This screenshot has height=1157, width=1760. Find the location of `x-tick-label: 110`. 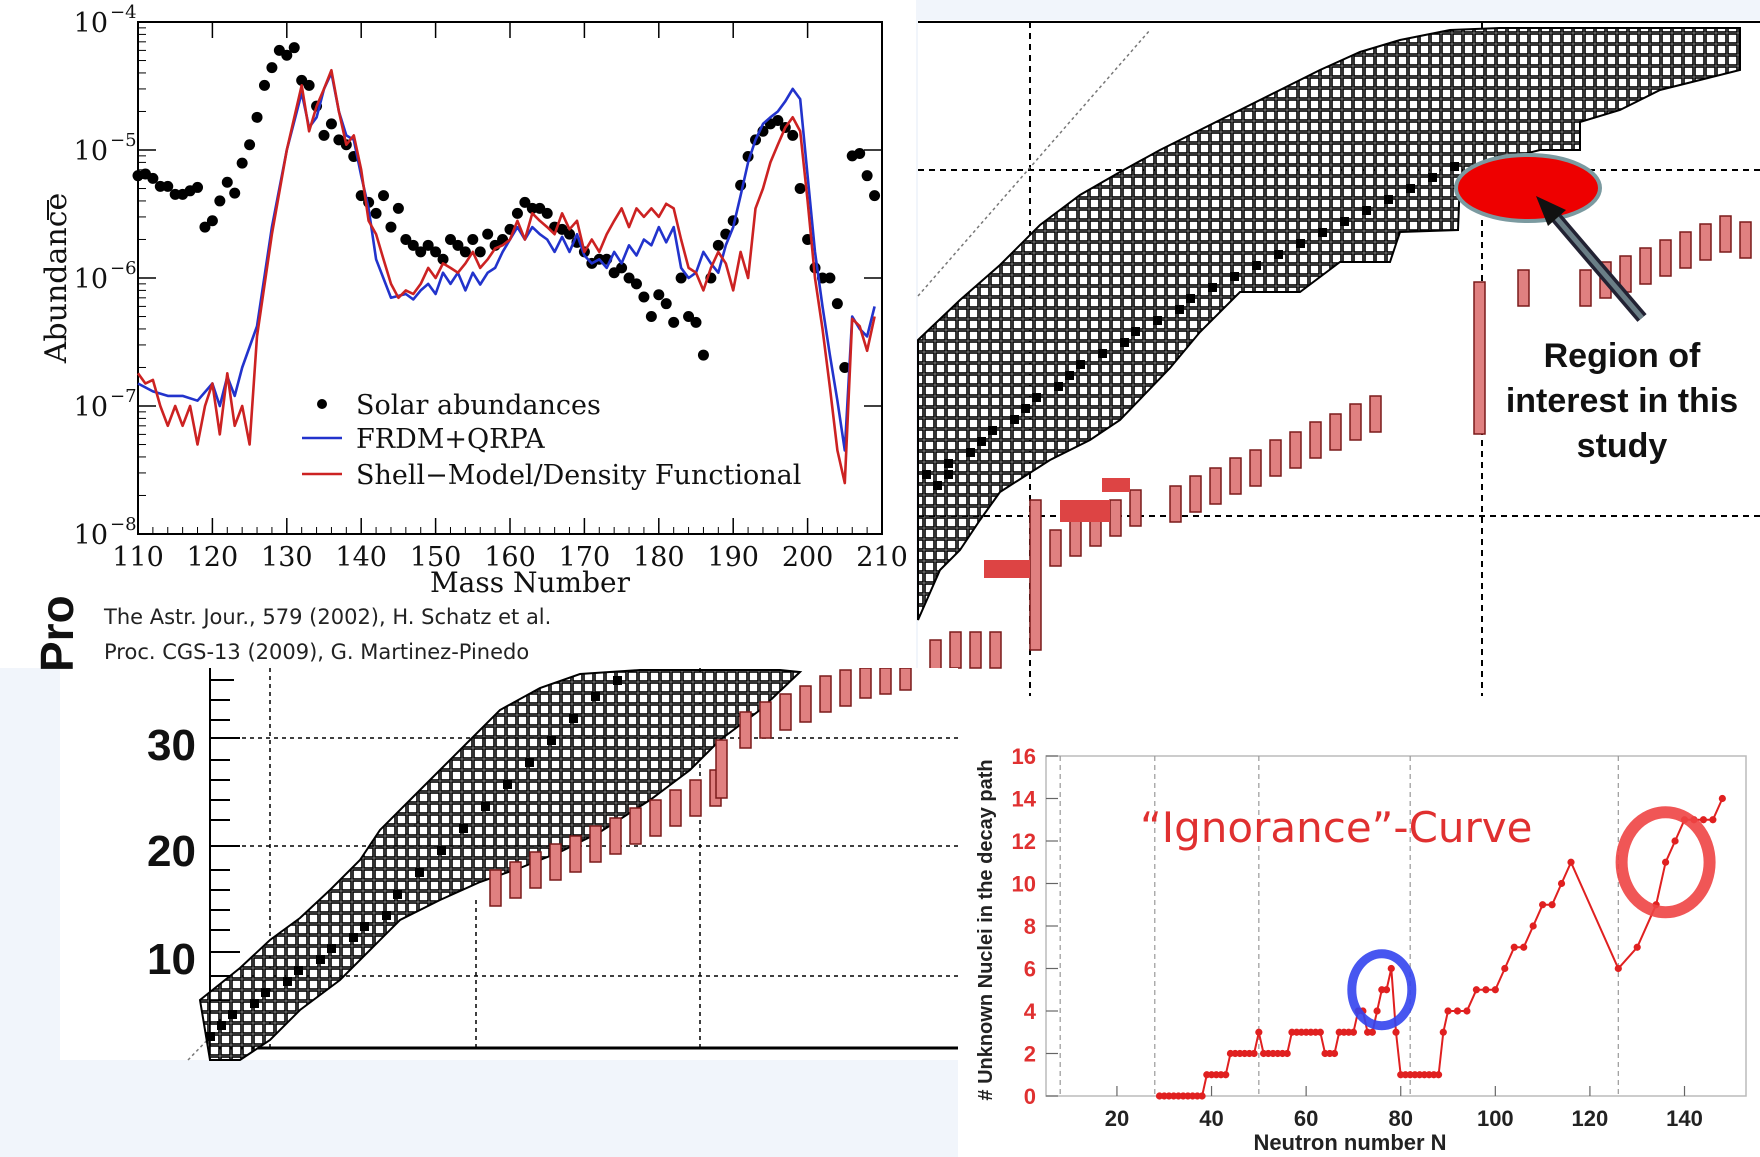

x-tick-label: 110 is located at coordinates (138, 557).